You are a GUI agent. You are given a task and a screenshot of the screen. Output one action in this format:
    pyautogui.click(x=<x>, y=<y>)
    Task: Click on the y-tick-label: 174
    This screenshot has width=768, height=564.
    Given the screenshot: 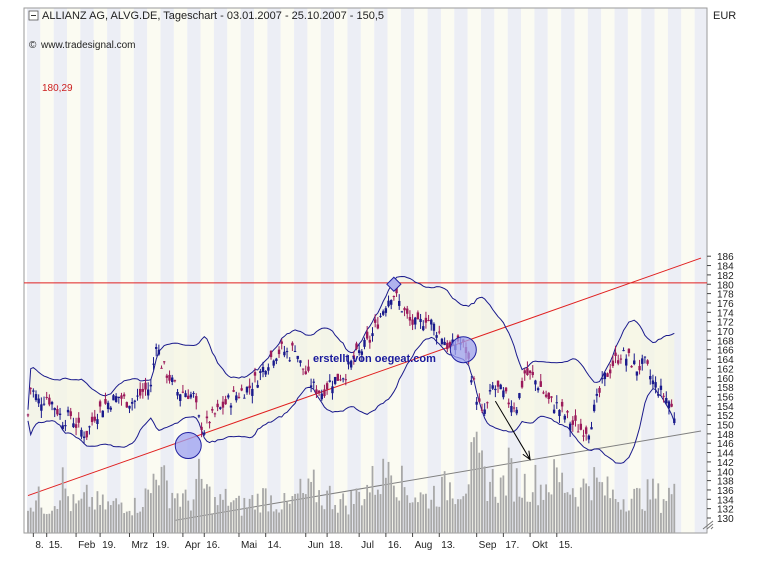 What is the action you would take?
    pyautogui.click(x=725, y=313)
    